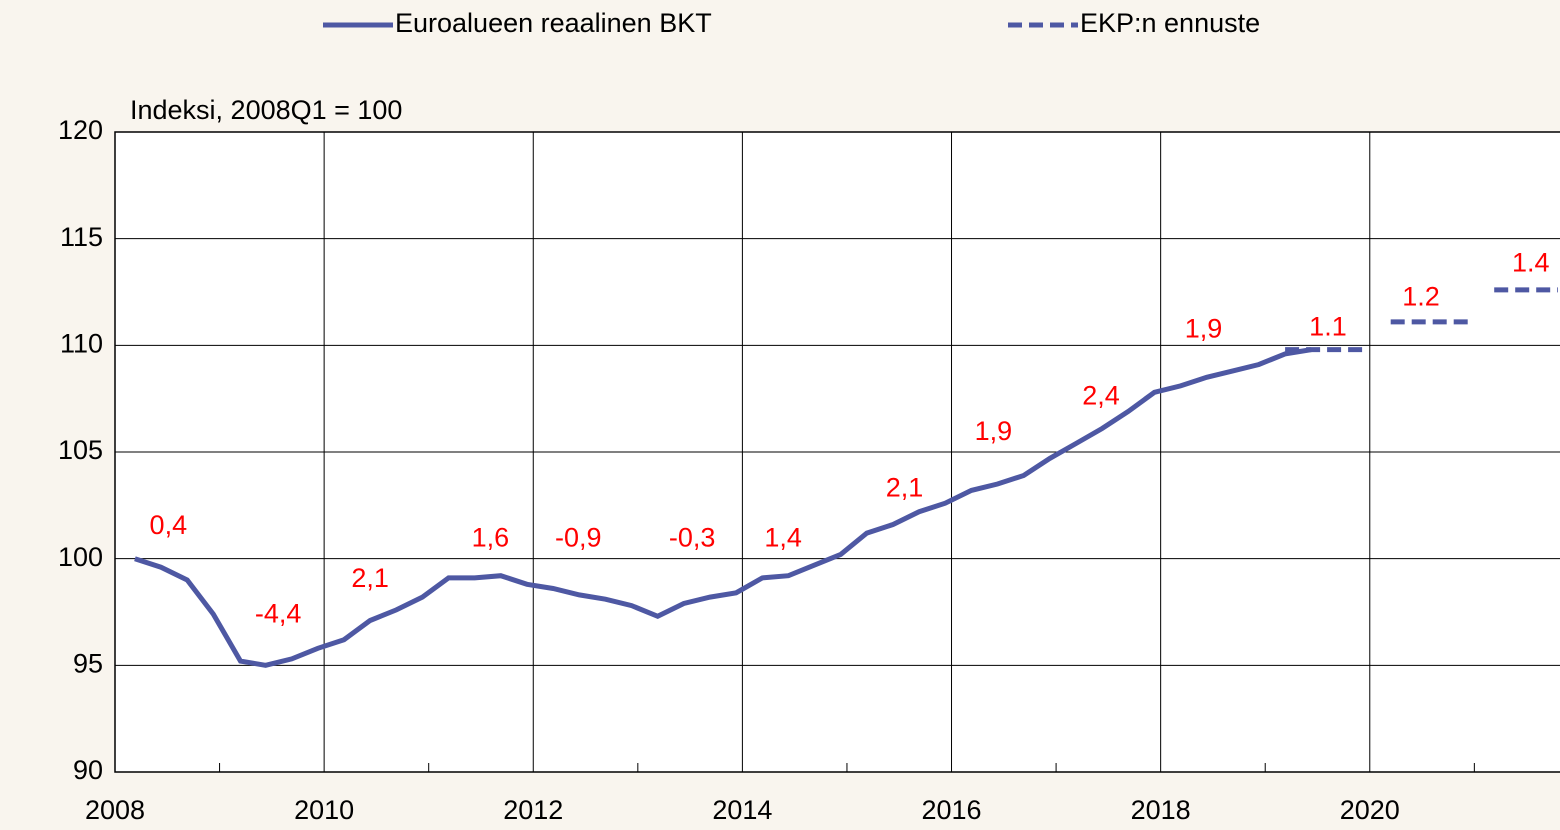 The width and height of the screenshot is (1560, 830). I want to click on annotation: -0,9, so click(578, 538).